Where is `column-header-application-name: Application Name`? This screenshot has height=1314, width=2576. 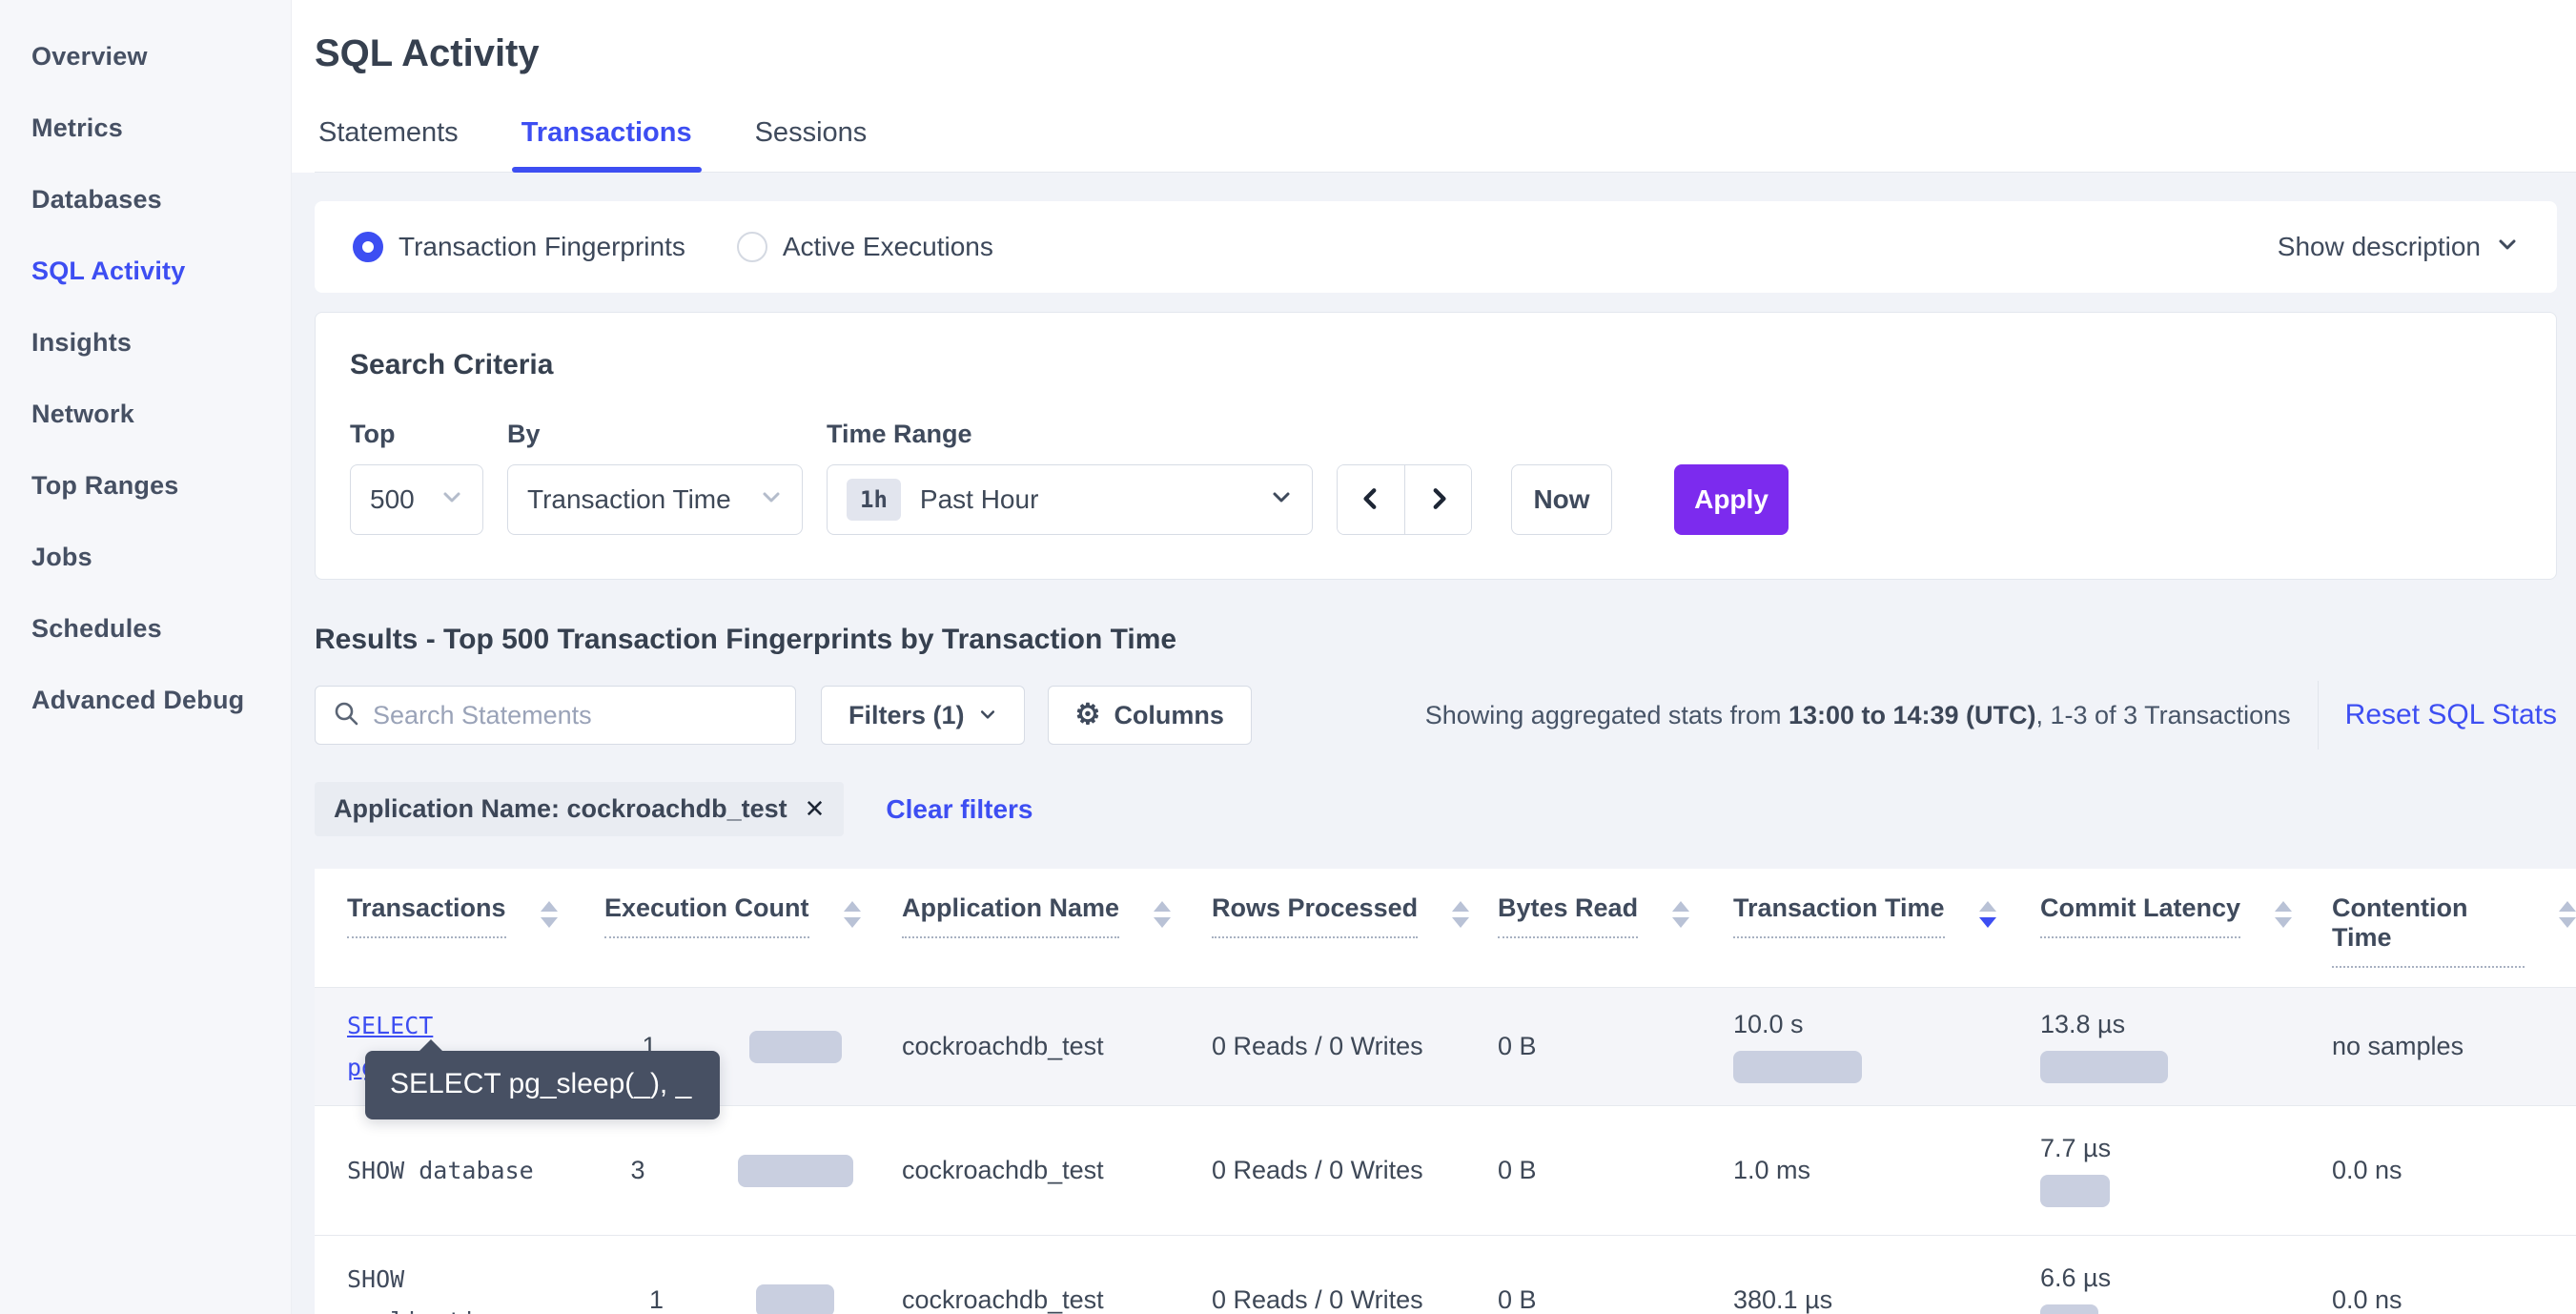 column-header-application-name: Application Name is located at coordinates (1057, 940).